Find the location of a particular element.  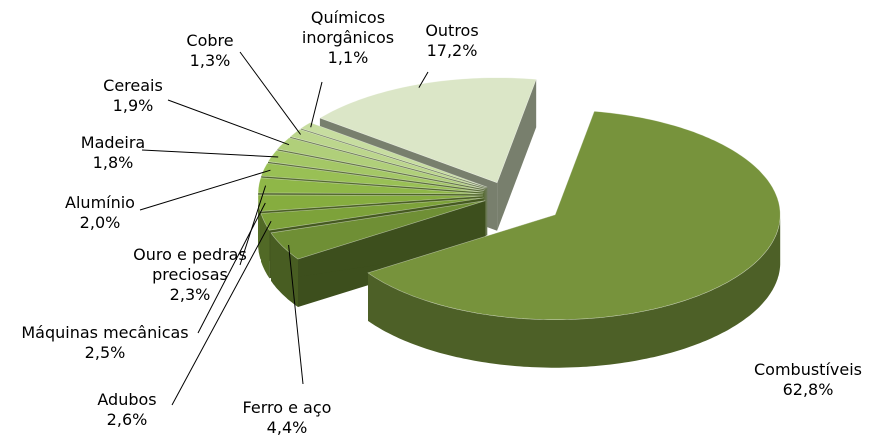

value-label: 2,0% is located at coordinates (100, 222).